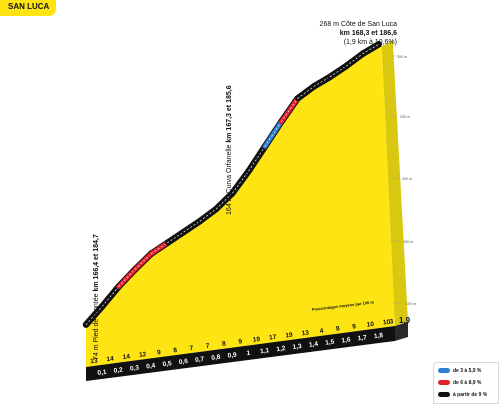 The image size is (500, 404). Describe the element at coordinates (395, 179) in the screenshot. I see `profile-guides` at that location.